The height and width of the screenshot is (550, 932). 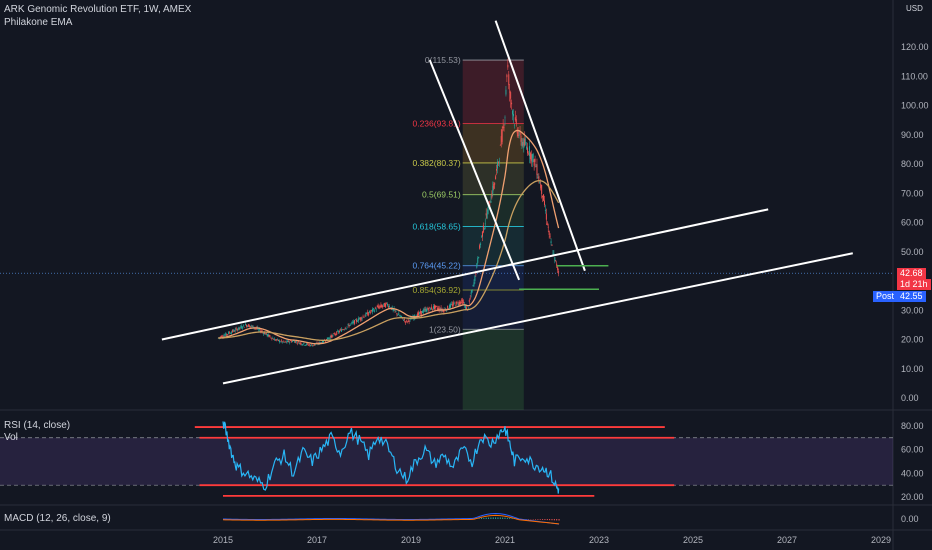 I want to click on fib-zone, so click(x=493, y=143).